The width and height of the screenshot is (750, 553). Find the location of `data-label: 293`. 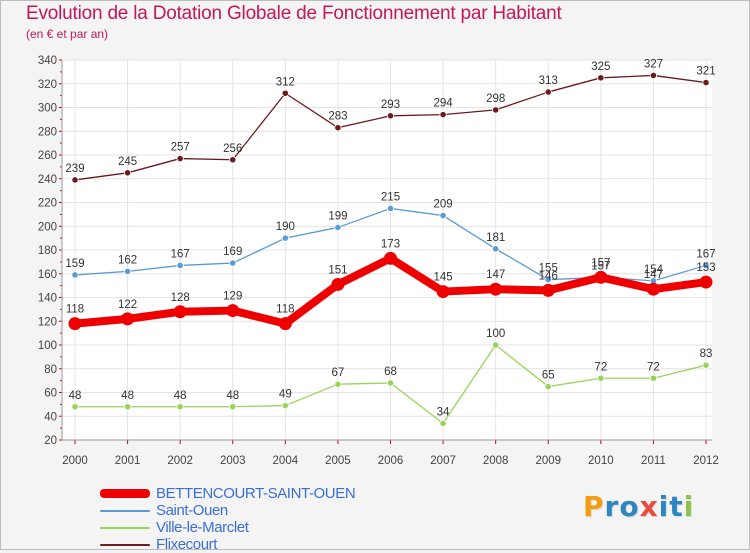

data-label: 293 is located at coordinates (390, 105).